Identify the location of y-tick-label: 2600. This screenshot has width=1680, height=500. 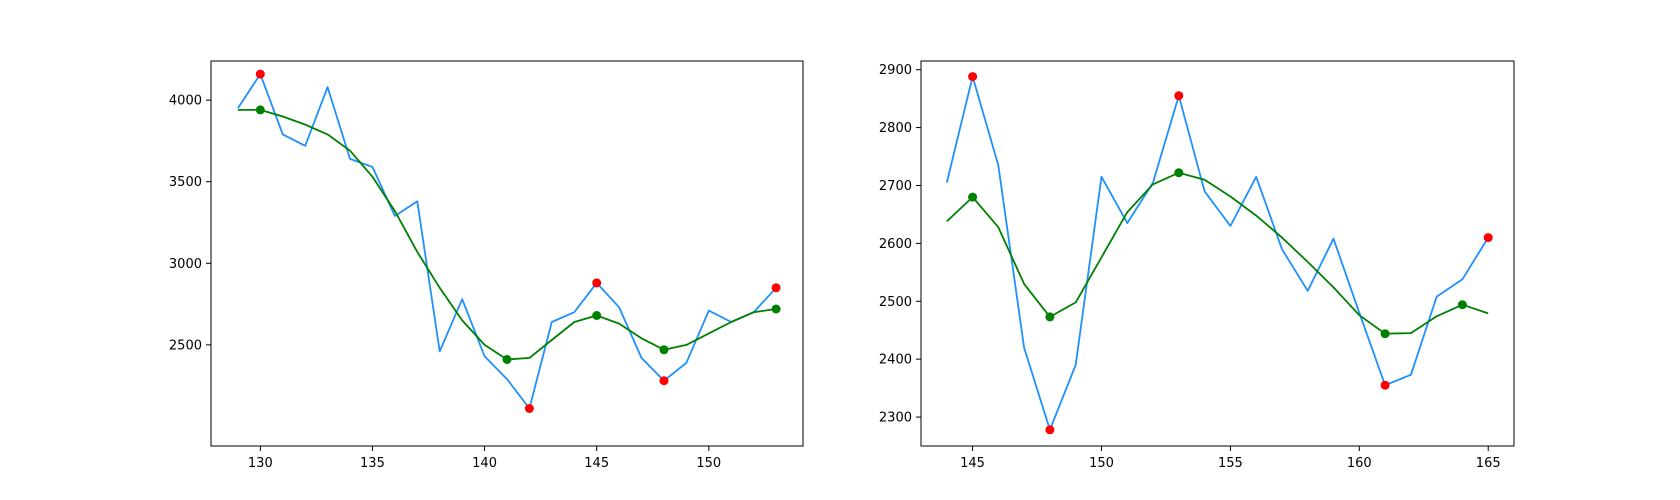
(895, 244).